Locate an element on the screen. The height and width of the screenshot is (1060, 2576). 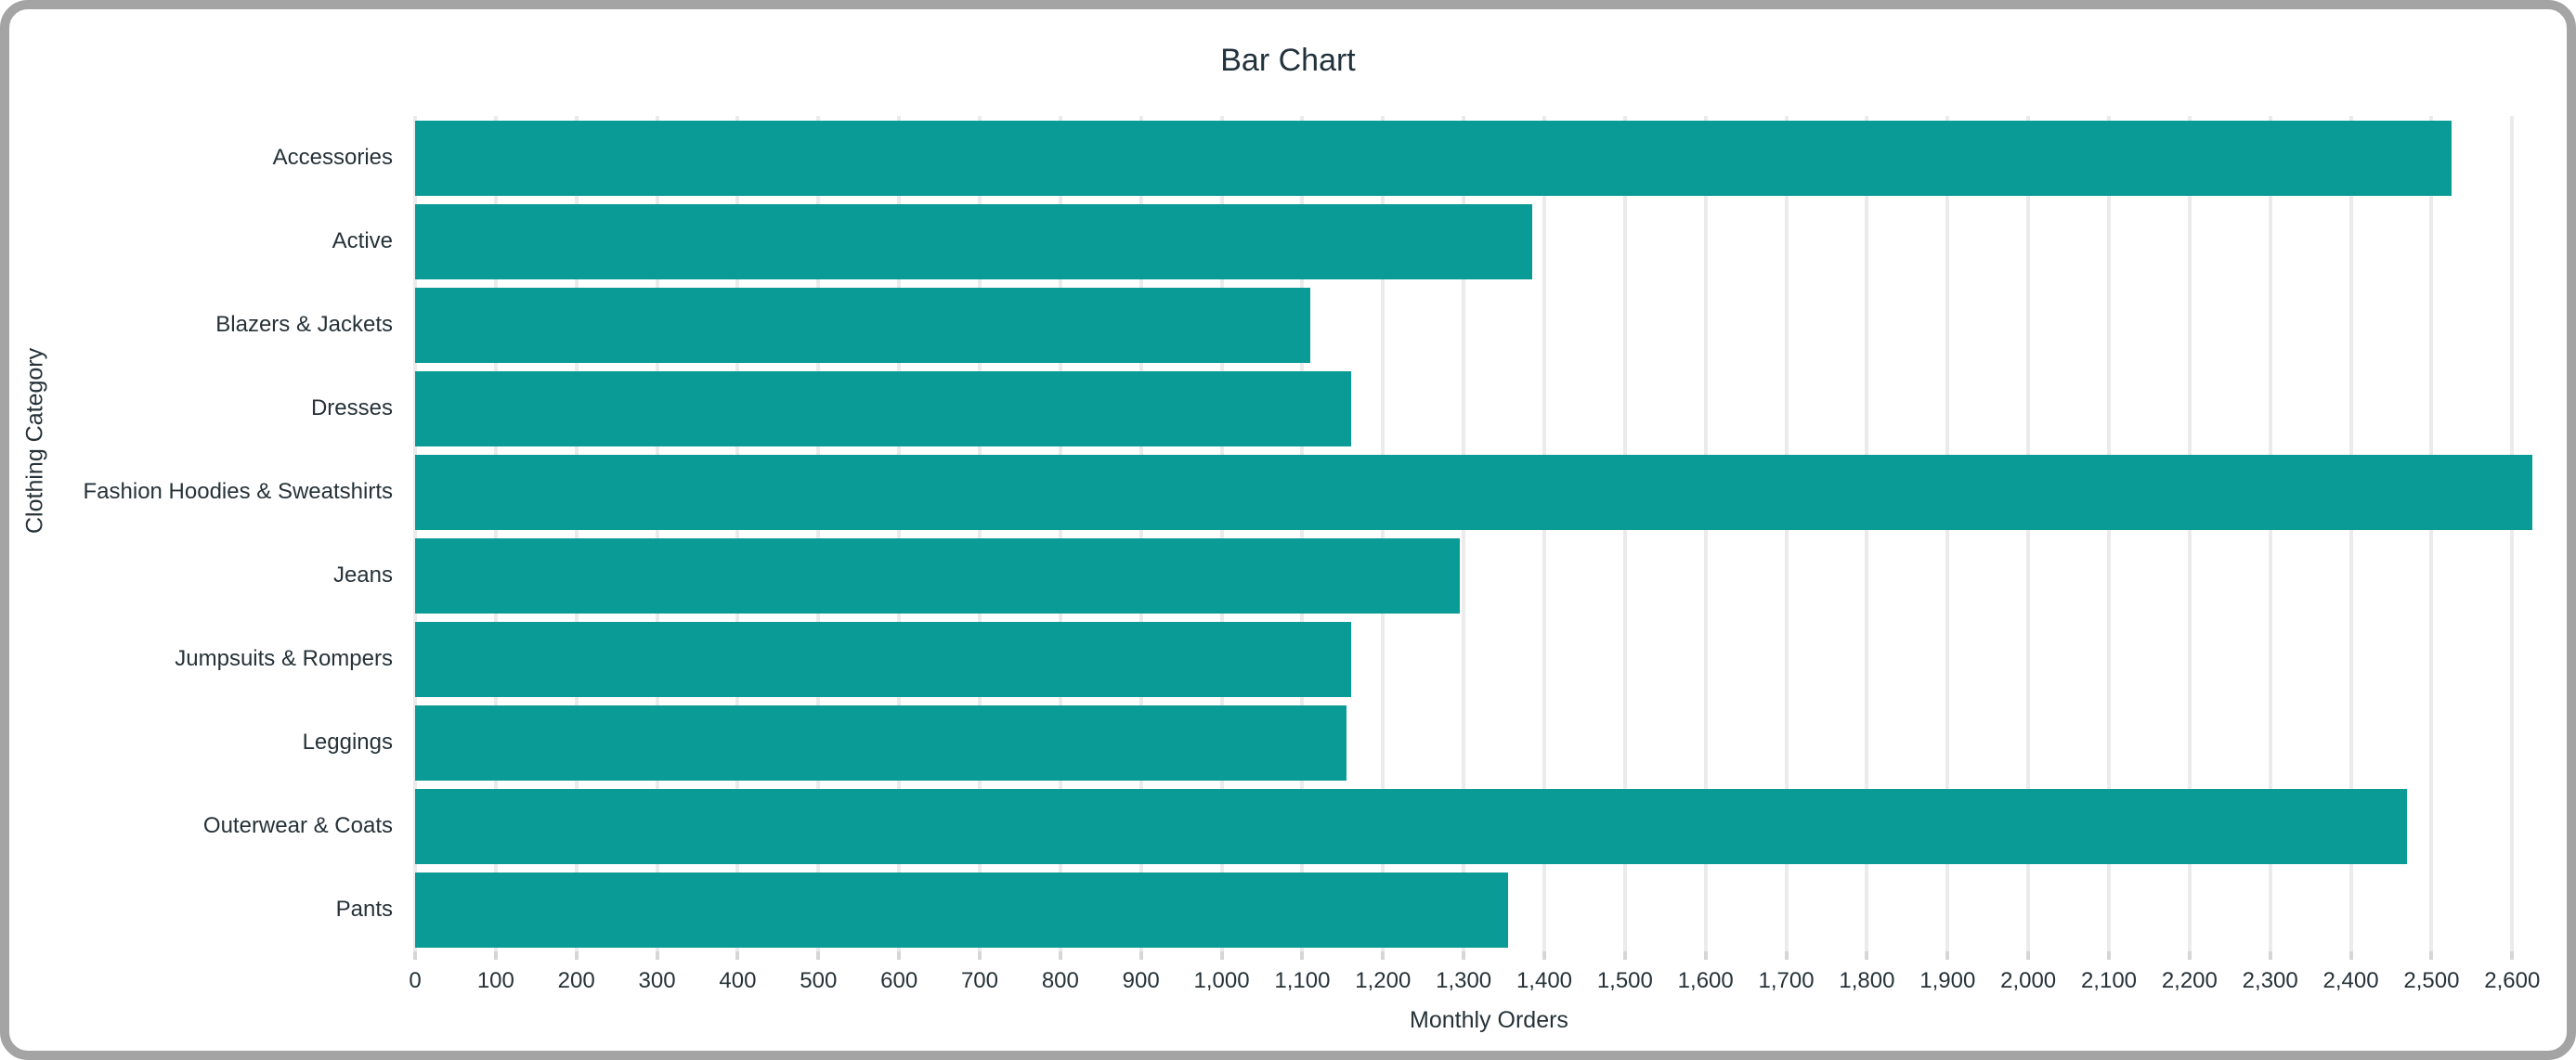
y-tick-label: Active is located at coordinates (362, 240).